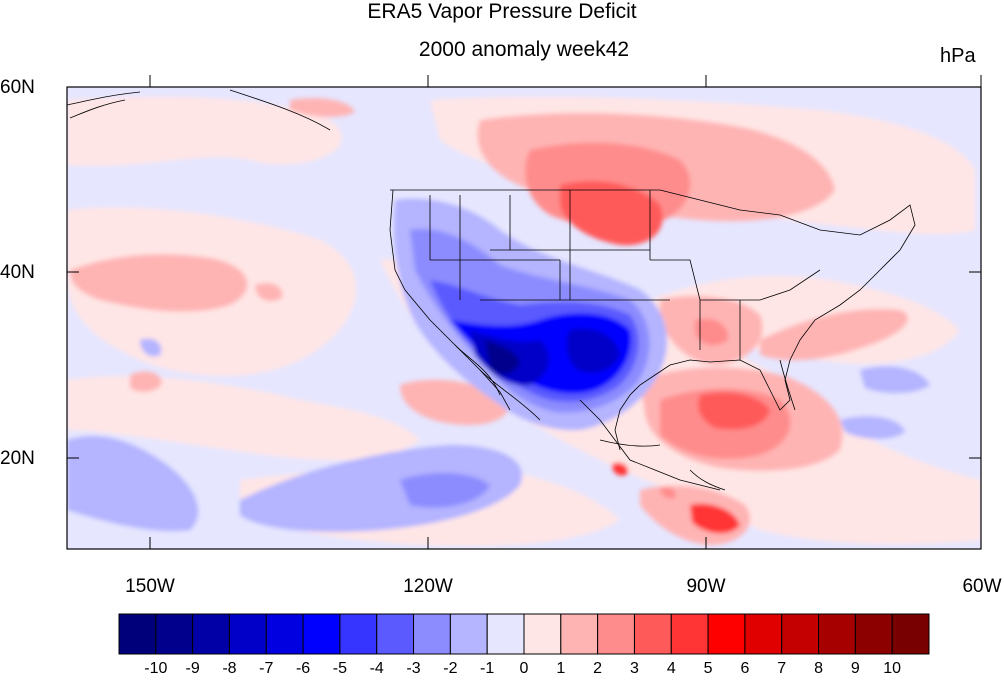 This screenshot has width=1004, height=681. What do you see at coordinates (502, 11) in the screenshot?
I see `map-title: ERA5 Vapor Pressure Deficit` at bounding box center [502, 11].